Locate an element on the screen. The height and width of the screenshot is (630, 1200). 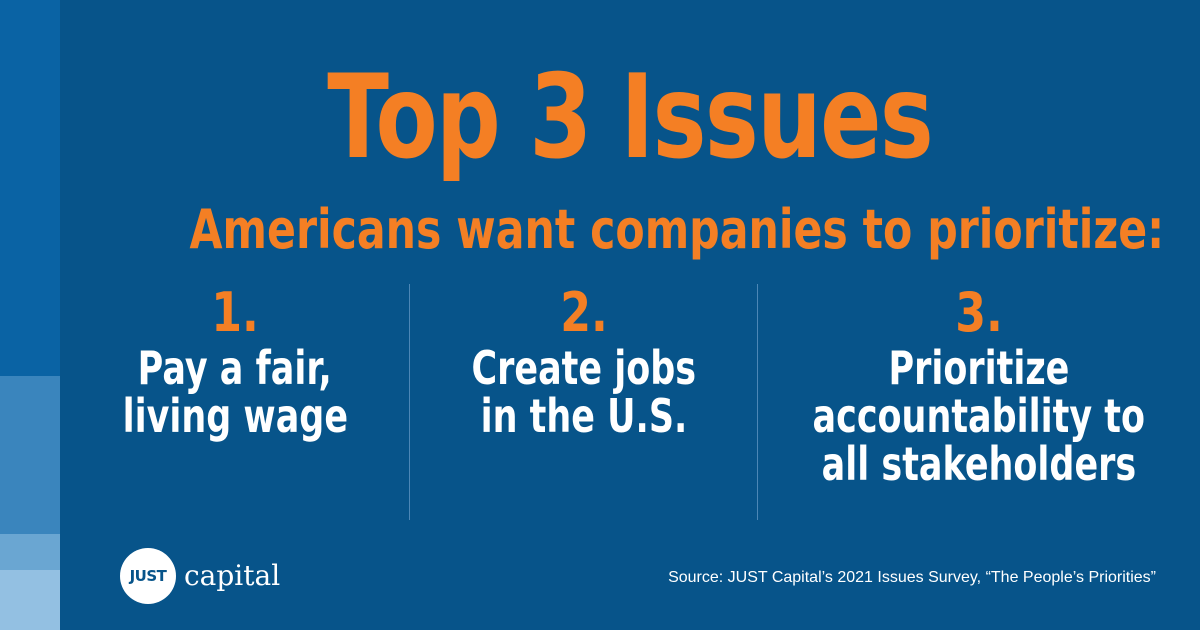
issue-text-line: in the U.S. is located at coordinates (584, 416).